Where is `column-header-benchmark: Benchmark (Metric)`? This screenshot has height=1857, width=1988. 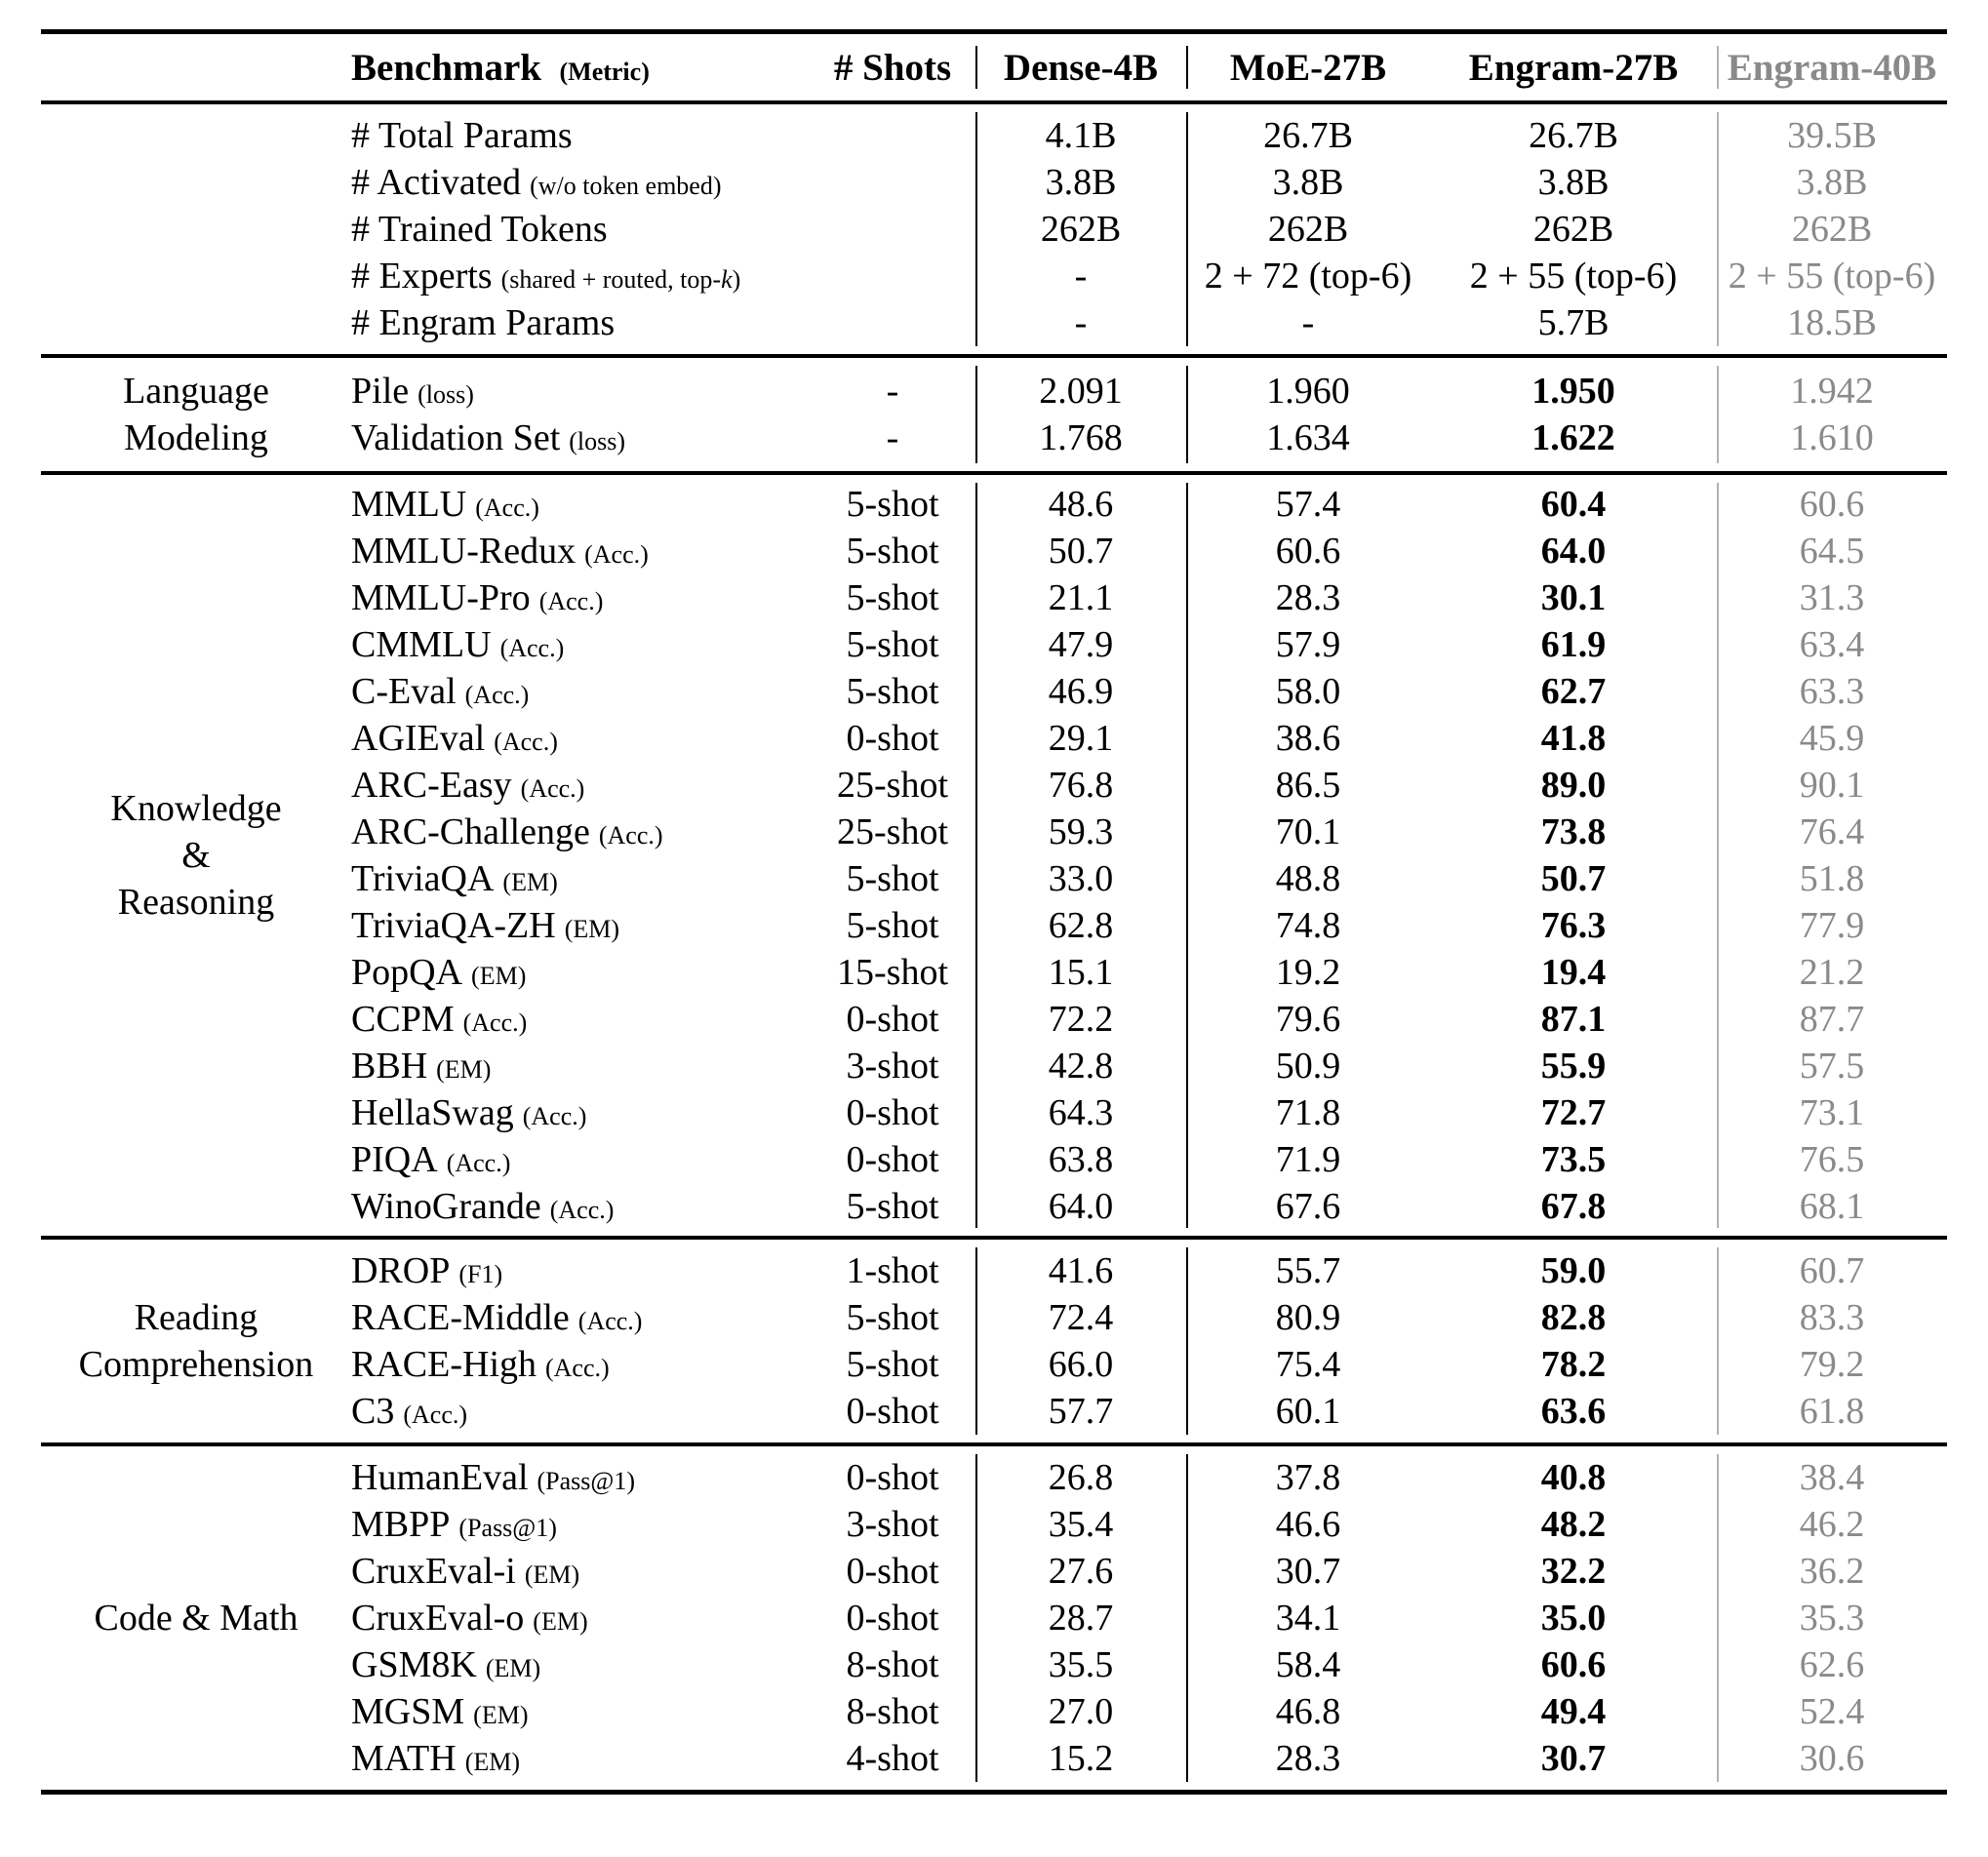 column-header-benchmark: Benchmark (Metric) is located at coordinates (580, 68).